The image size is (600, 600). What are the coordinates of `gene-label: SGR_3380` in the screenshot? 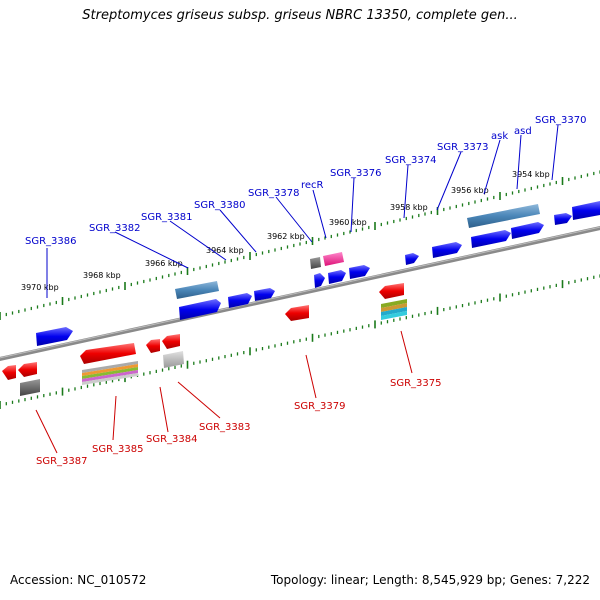 It's located at (220, 205).